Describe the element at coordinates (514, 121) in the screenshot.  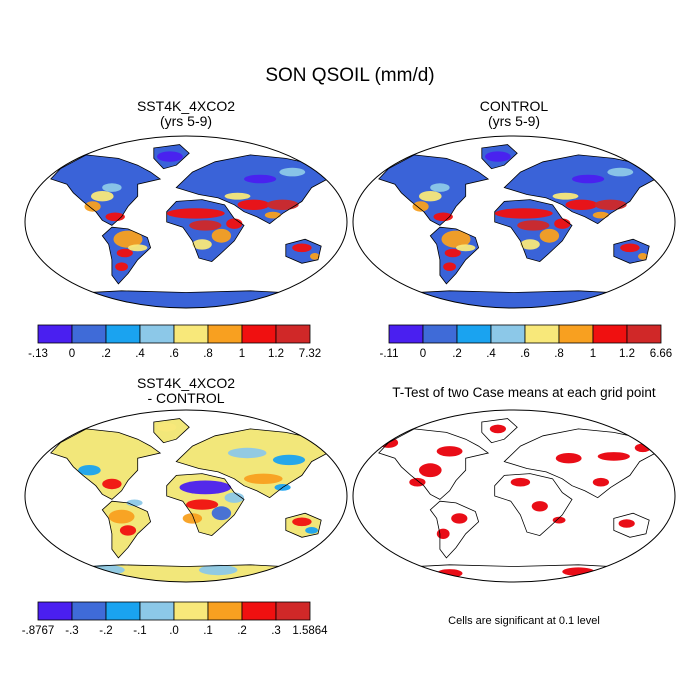
I see `panel-title-line2: (yrs 5-9)` at that location.